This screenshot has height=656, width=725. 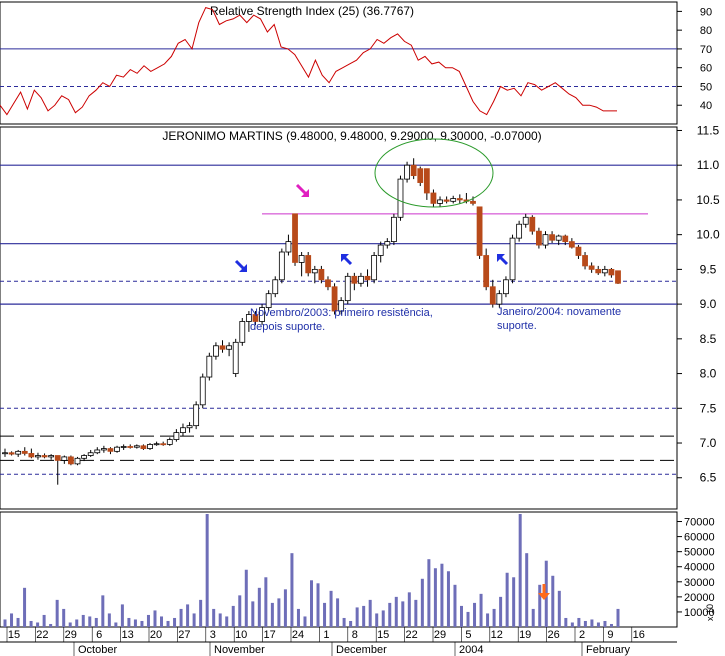 I want to click on blue-arrow-up-icon, so click(x=347, y=260).